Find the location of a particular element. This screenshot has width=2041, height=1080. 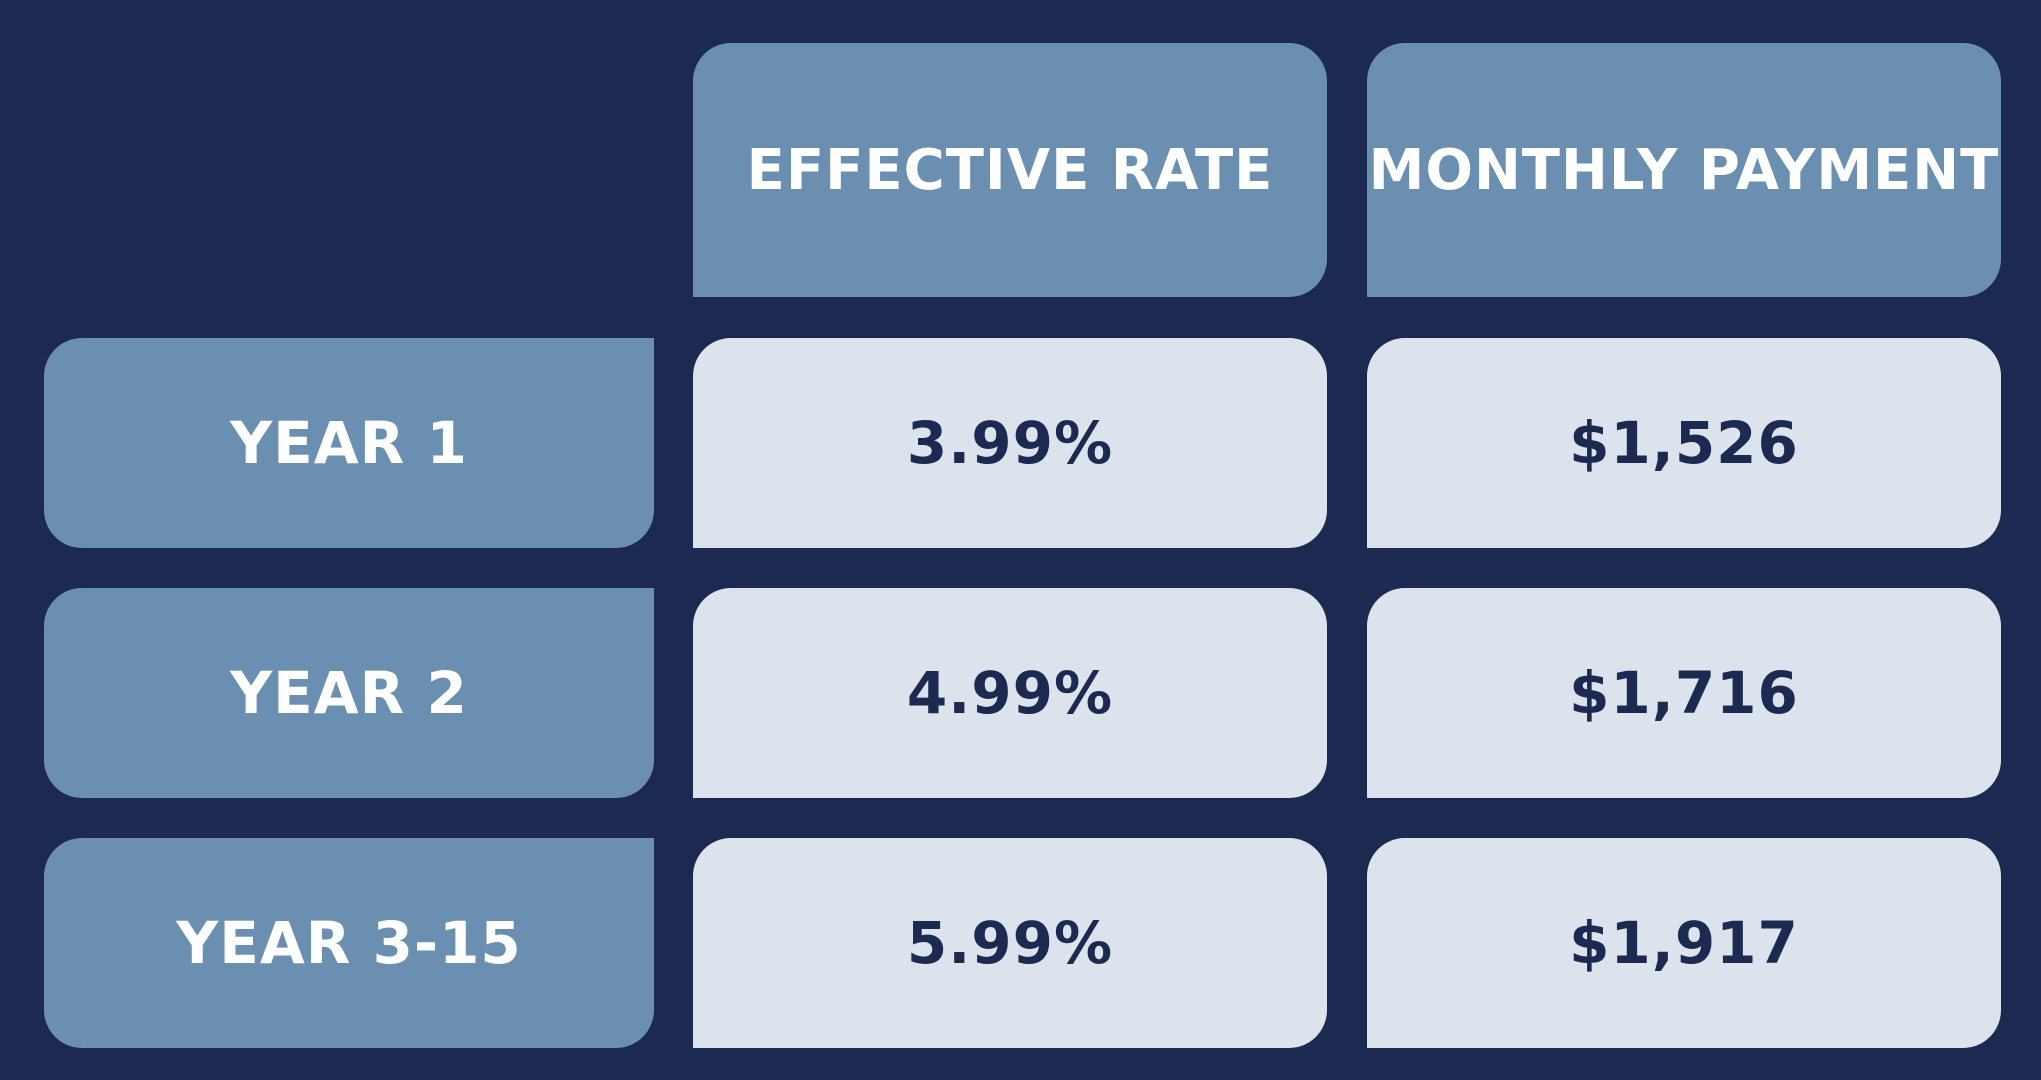

row-label-year-2: YEAR 2 is located at coordinates (349, 693).